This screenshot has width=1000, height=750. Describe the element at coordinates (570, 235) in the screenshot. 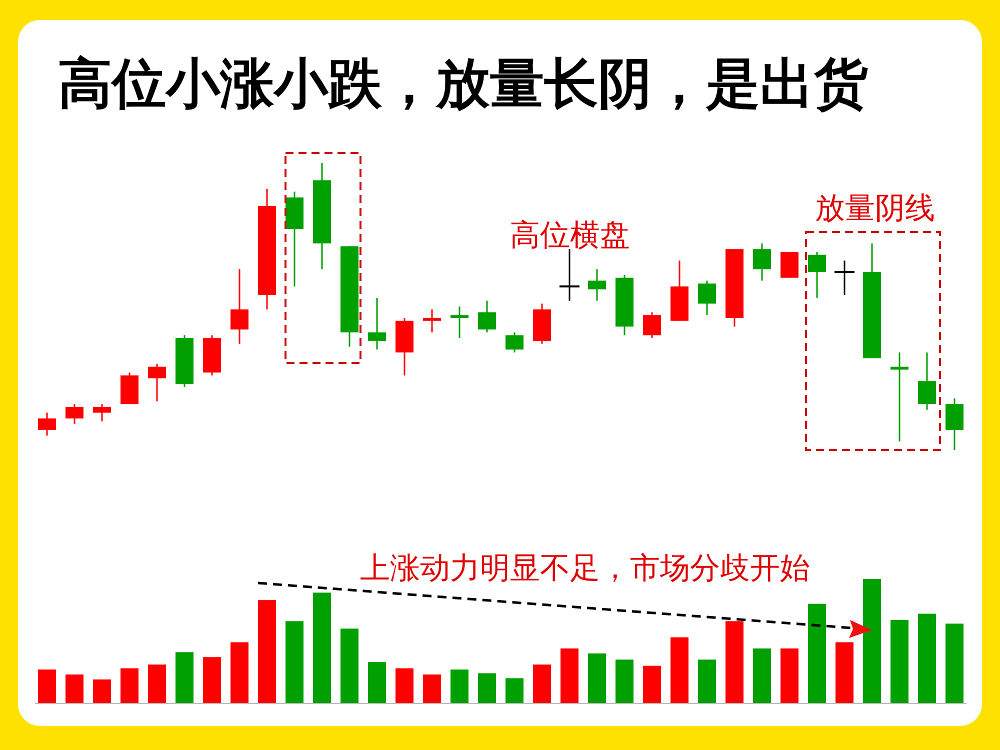

I see `annotation: 高位横盘` at that location.